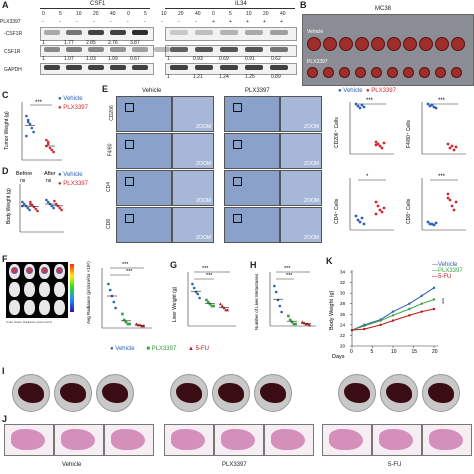 This screenshot has width=474, height=474. I want to click on blot-value: 3.87, so click(135, 43).